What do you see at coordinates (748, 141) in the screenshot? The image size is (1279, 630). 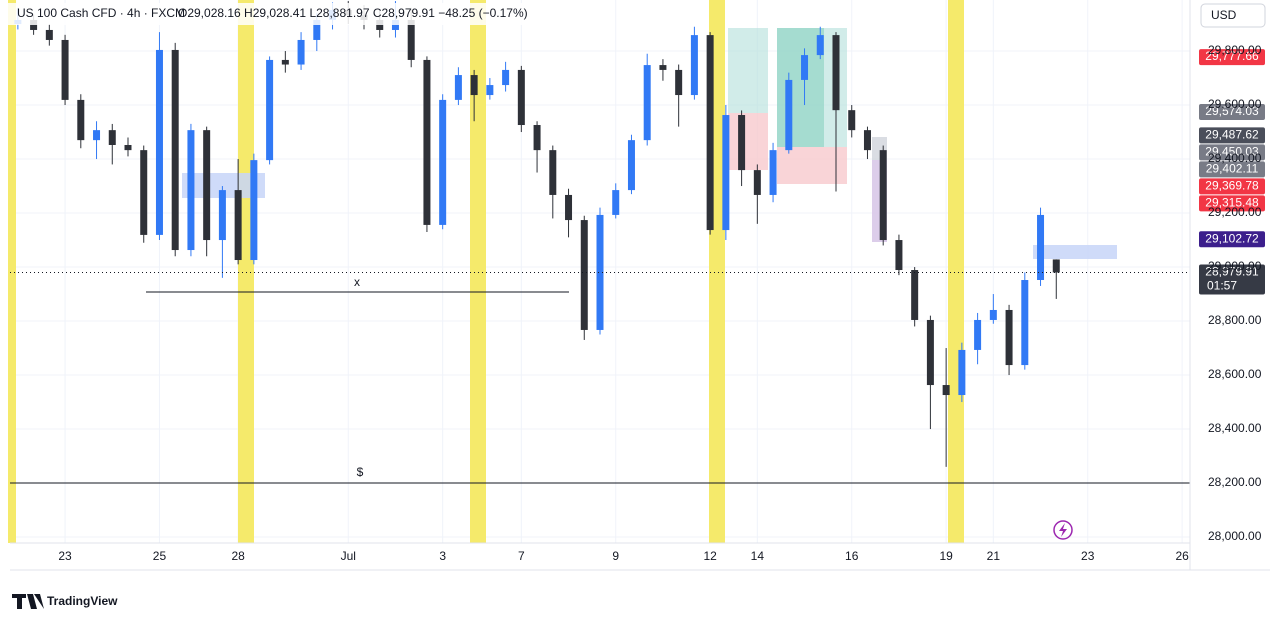 I see `stop-zone` at bounding box center [748, 141].